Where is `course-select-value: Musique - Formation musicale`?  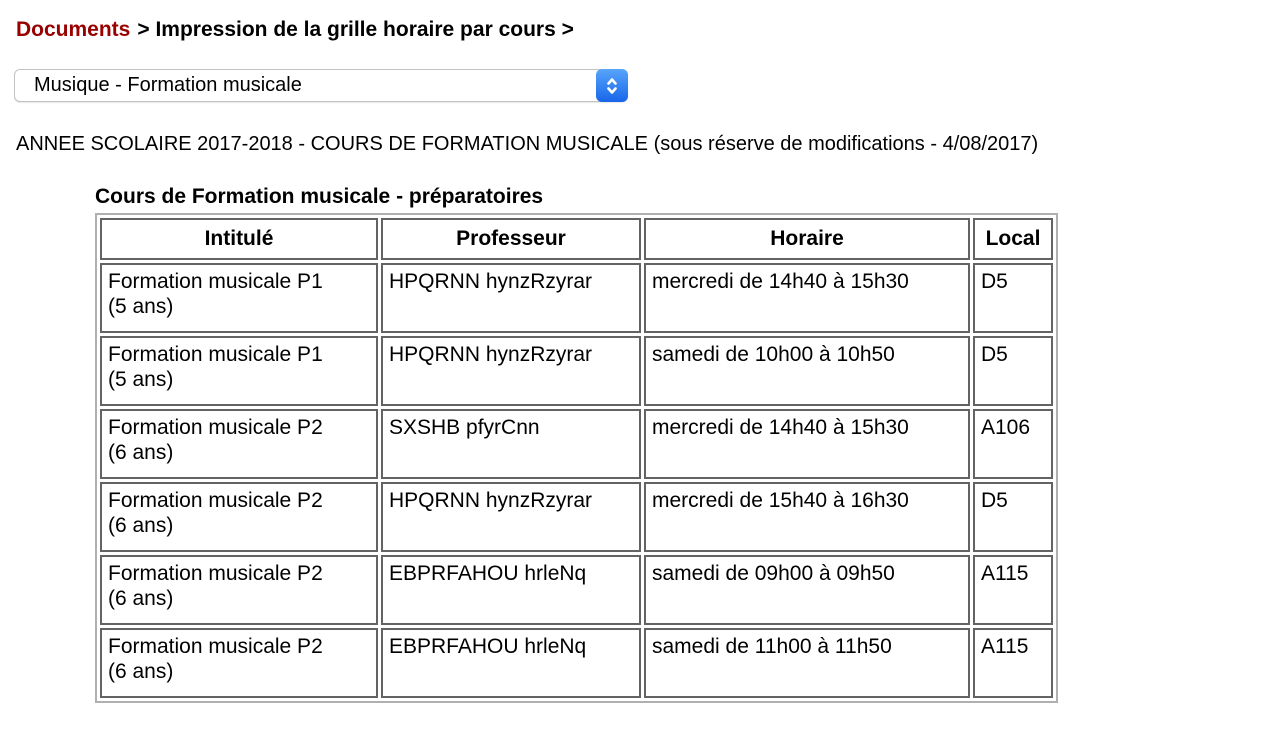 course-select-value: Musique - Formation musicale is located at coordinates (168, 85).